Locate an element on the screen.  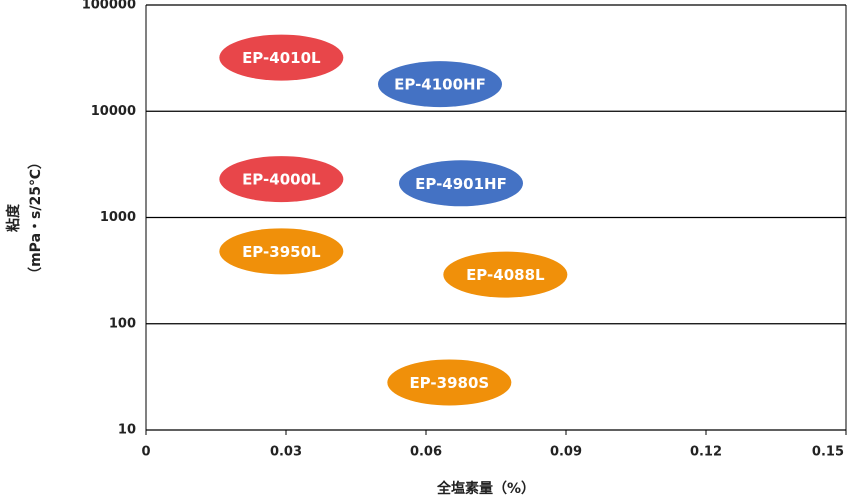
point-label: EP-3950L is located at coordinates (281, 252).